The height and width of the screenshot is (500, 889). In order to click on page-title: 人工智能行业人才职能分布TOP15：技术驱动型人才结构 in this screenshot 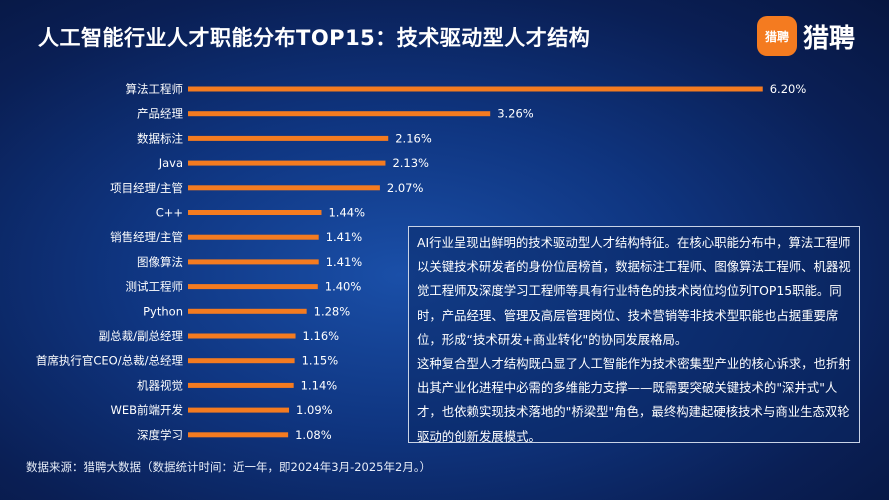, I will do `click(314, 38)`.